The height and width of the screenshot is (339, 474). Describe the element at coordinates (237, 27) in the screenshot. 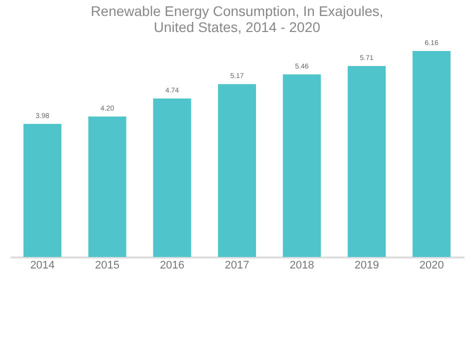

I see `text: United States, 2014 - 2020` at that location.